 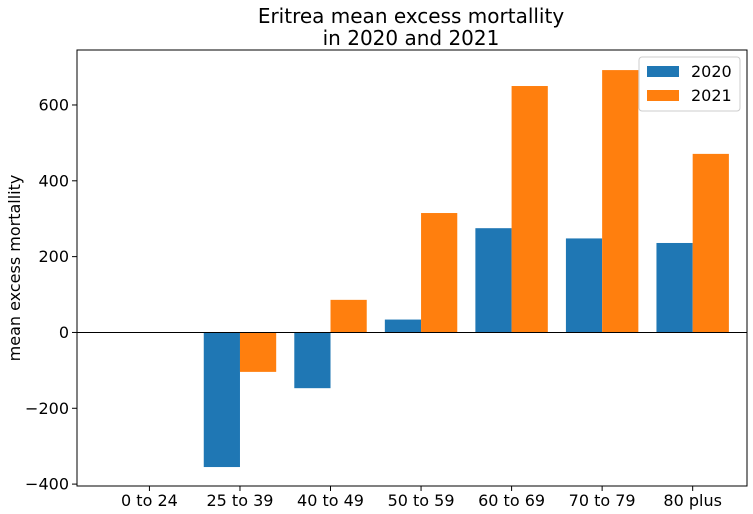 I want to click on x-tick-label: 70 to 79, so click(x=602, y=500).